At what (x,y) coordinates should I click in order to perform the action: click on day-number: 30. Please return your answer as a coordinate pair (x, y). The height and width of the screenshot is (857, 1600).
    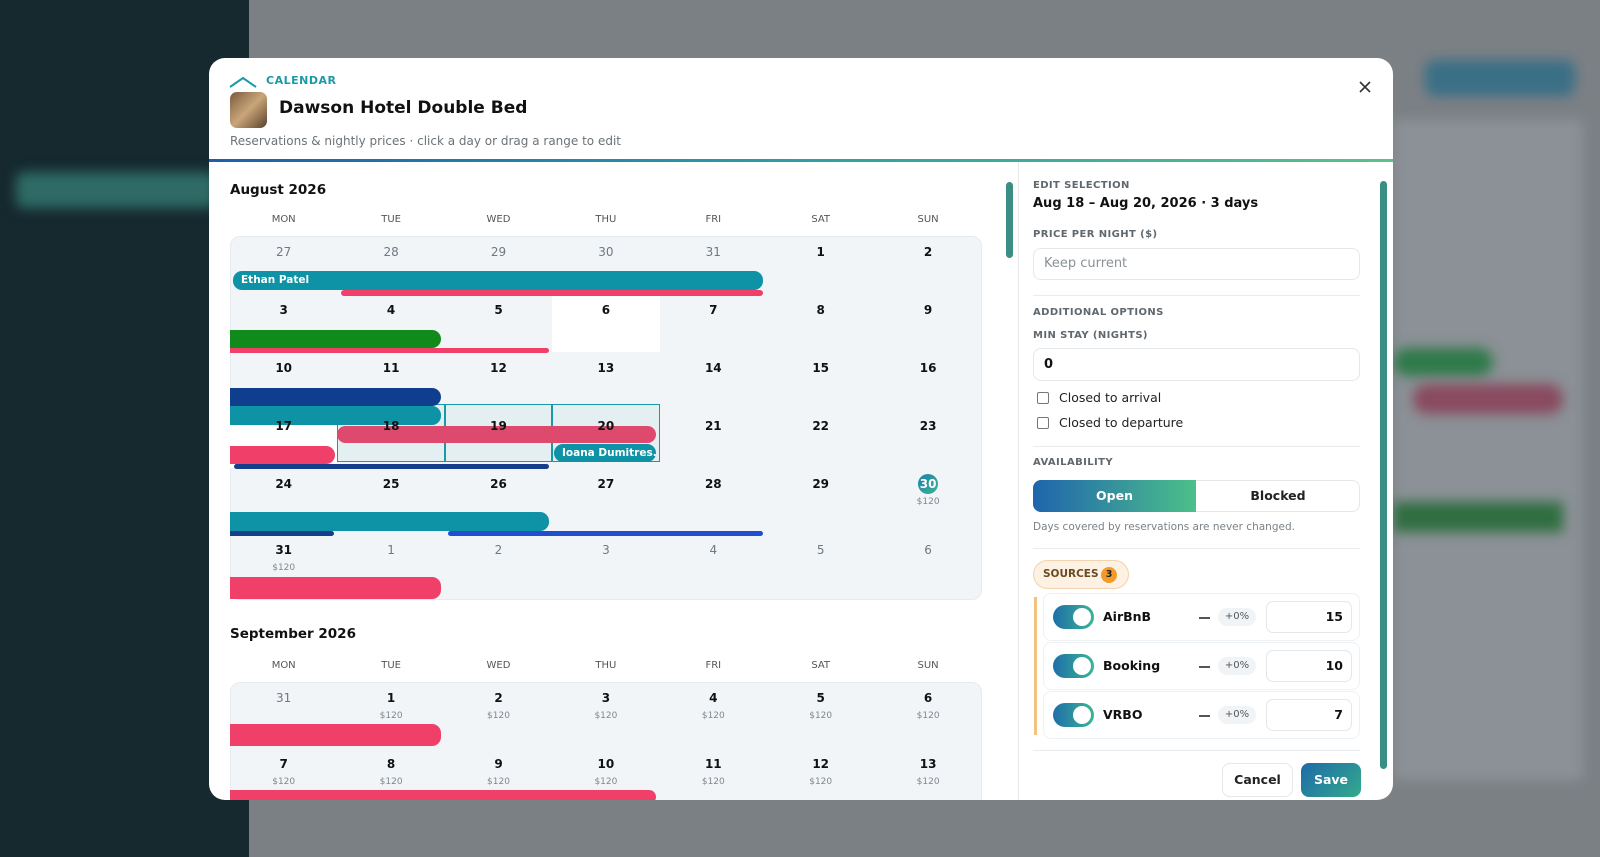
    Looking at the image, I should click on (606, 252).